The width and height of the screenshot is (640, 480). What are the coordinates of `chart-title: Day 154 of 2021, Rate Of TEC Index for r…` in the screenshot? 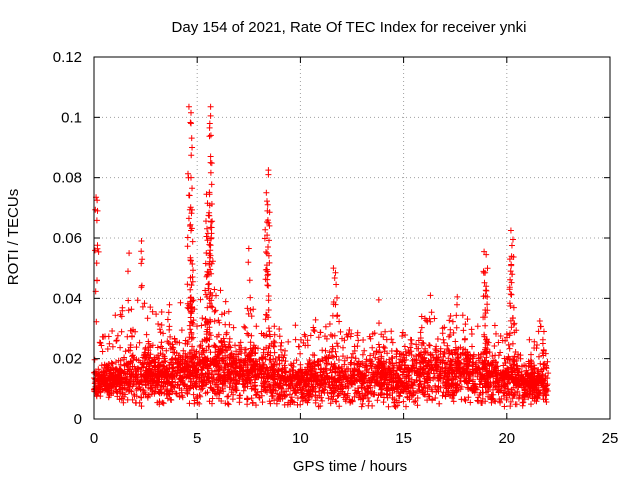 It's located at (349, 27).